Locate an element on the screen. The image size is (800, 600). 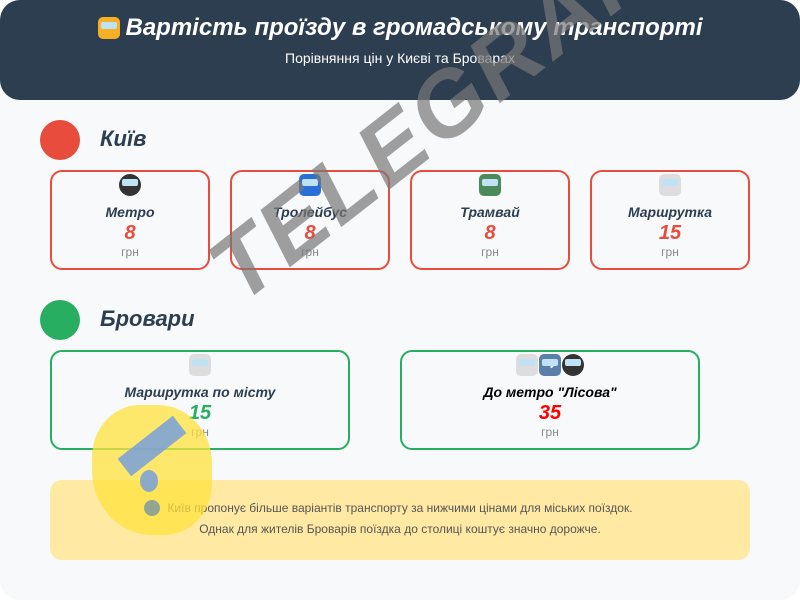
card-name: Метро is located at coordinates (130, 212).